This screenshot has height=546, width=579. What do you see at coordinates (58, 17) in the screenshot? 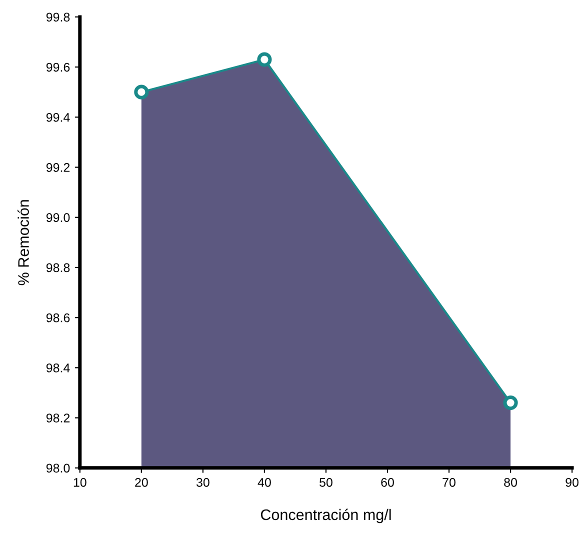
I see `y-tick-label: 99.8` at bounding box center [58, 17].